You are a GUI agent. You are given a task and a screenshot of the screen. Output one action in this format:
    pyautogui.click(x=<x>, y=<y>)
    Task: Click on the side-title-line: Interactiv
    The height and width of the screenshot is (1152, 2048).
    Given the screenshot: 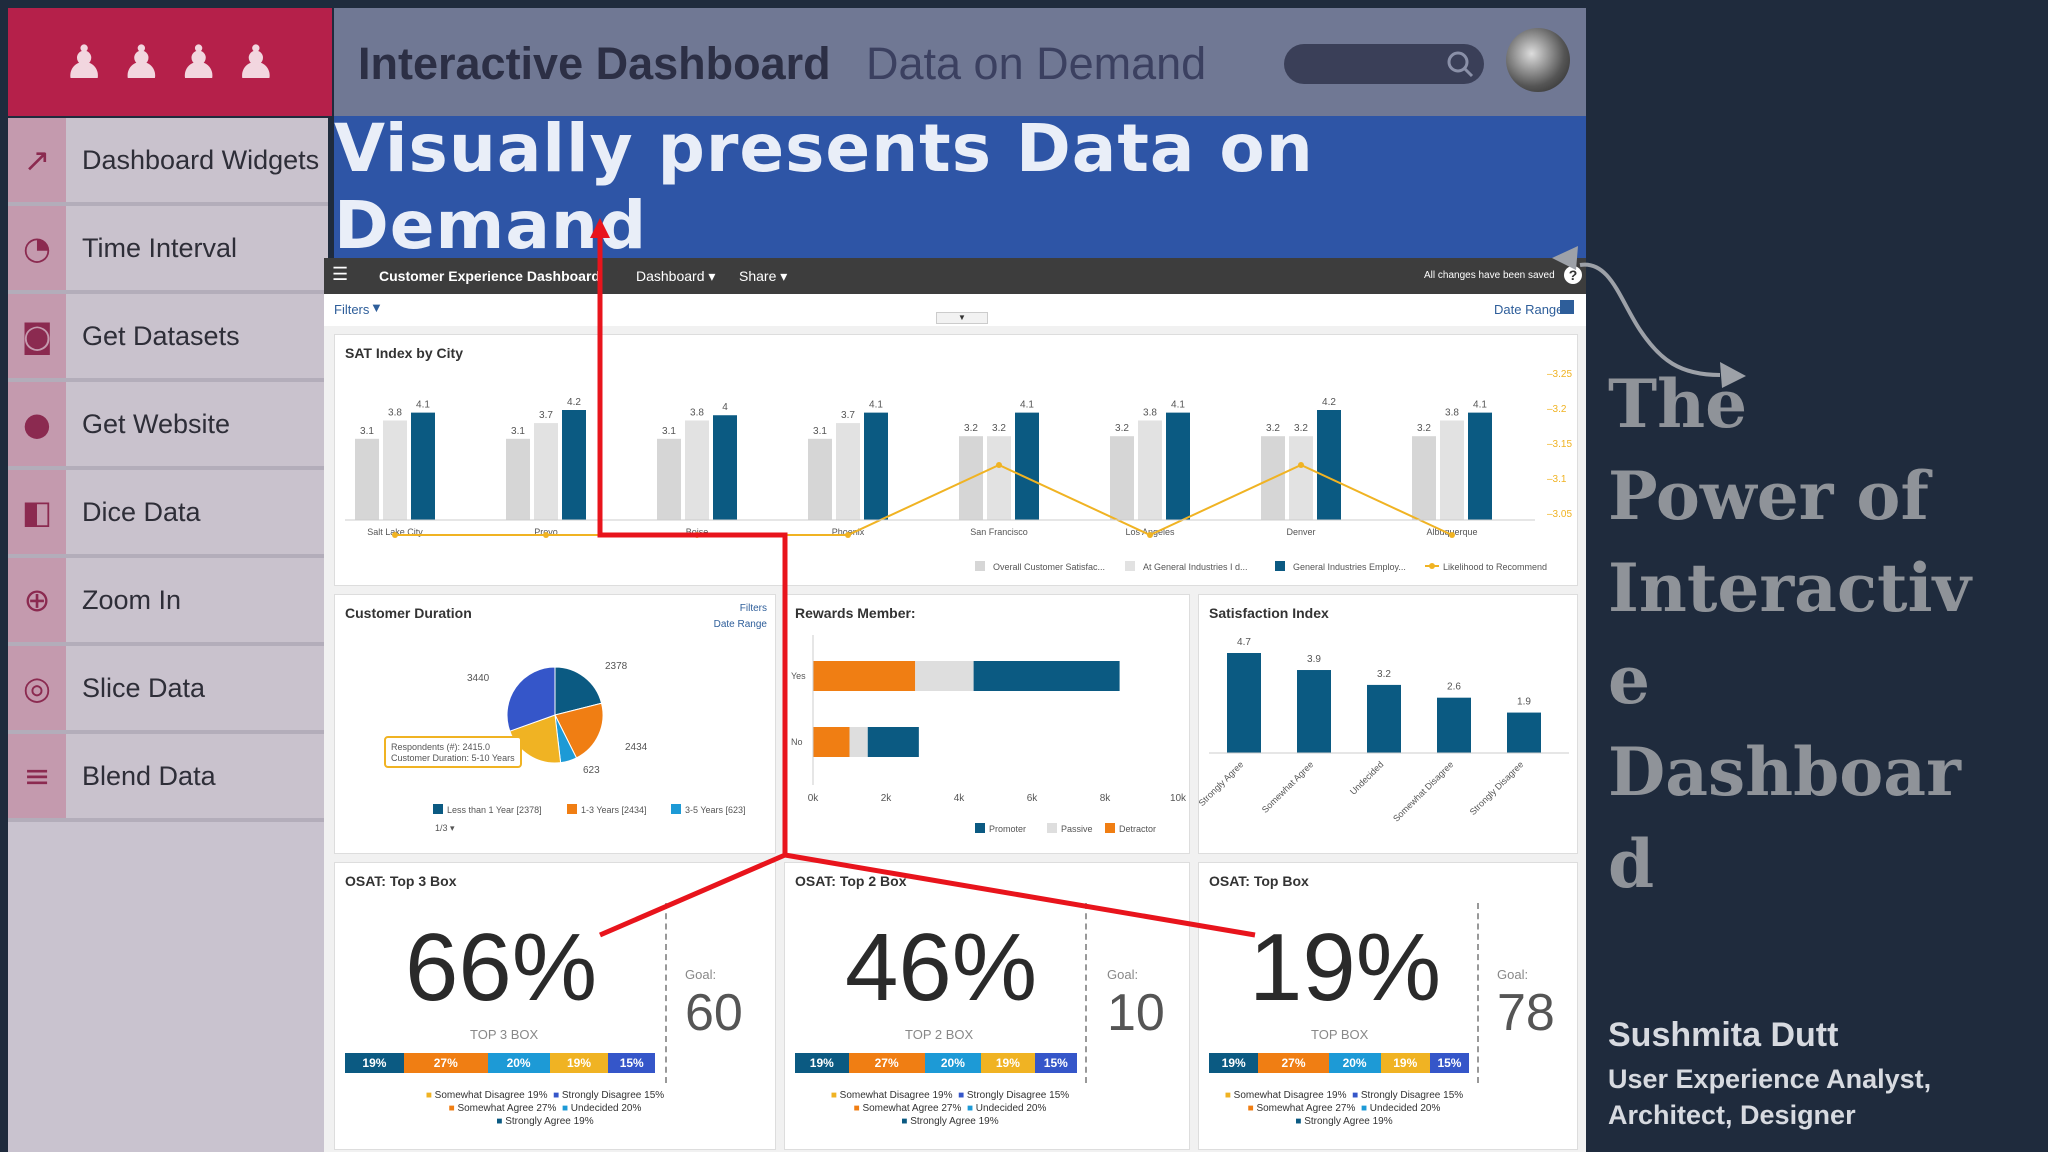 What is the action you would take?
    pyautogui.click(x=1789, y=588)
    